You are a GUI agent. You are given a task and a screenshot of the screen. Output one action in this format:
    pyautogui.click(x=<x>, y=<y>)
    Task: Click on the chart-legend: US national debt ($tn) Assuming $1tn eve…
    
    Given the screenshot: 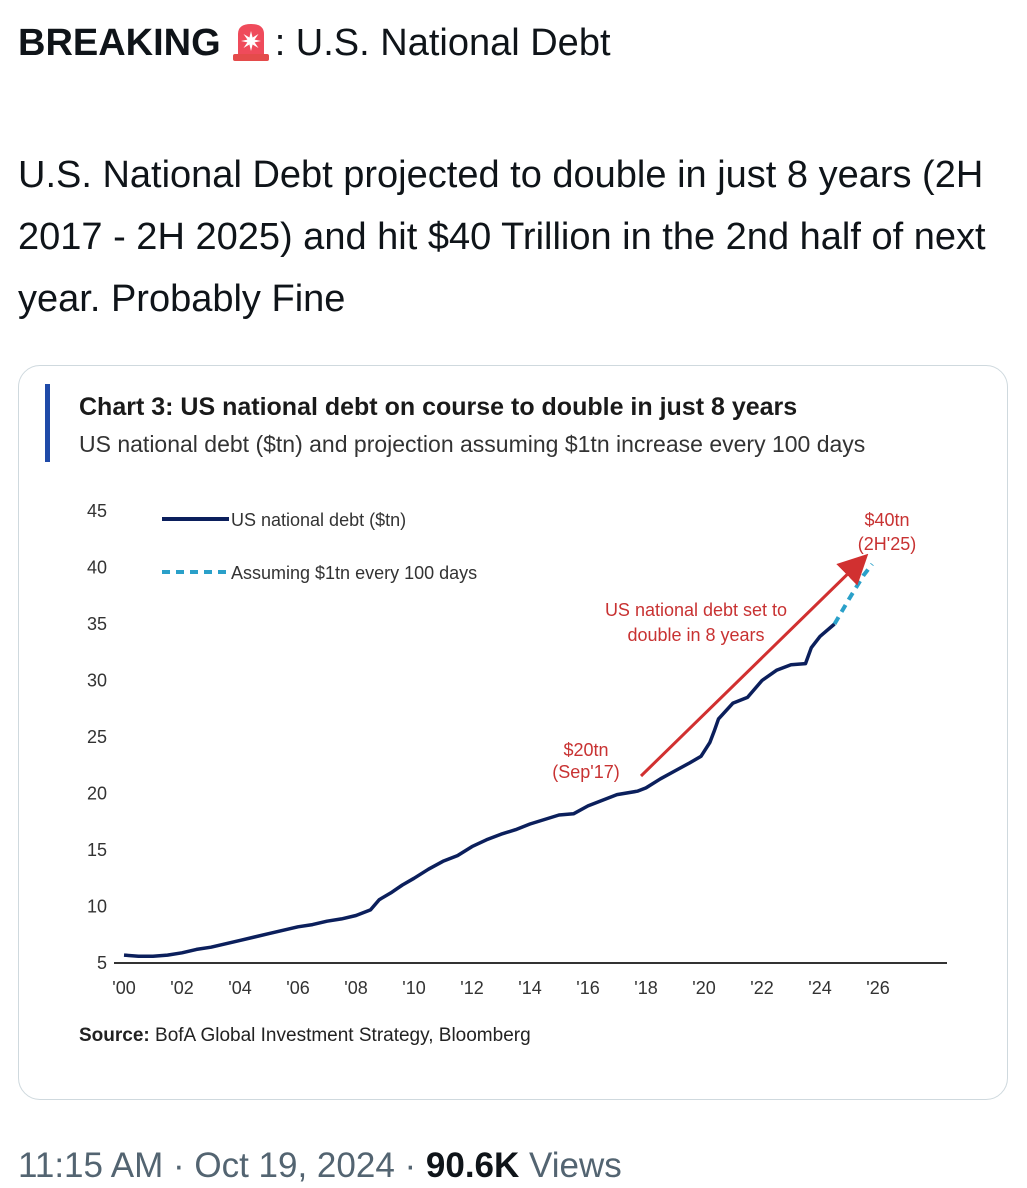 What is the action you would take?
    pyautogui.click(x=319, y=546)
    